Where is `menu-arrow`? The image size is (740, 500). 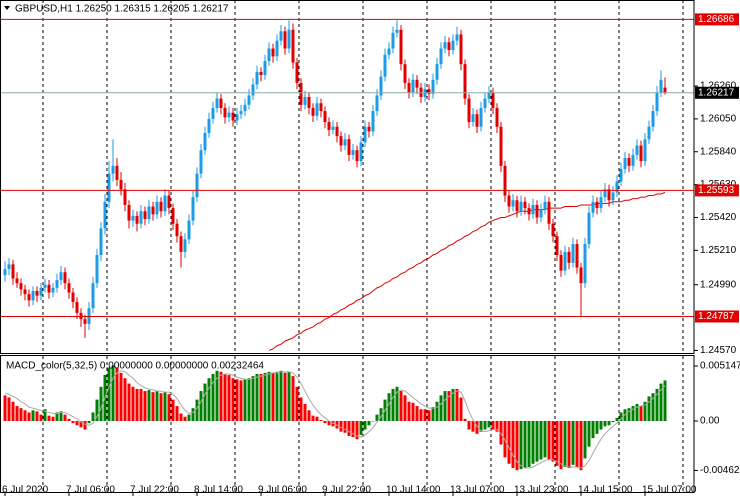
menu-arrow is located at coordinates (7, 8).